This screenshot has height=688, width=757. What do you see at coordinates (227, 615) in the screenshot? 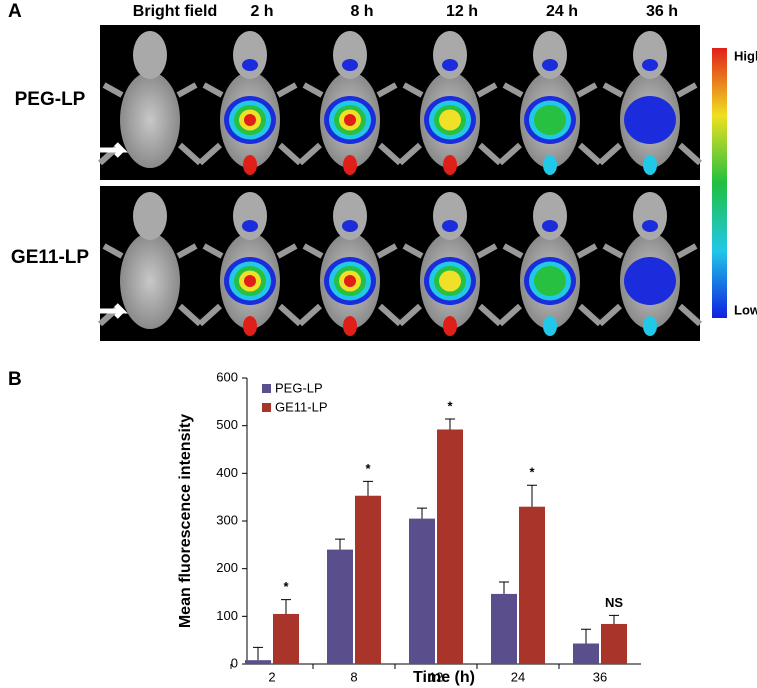
I see `y-tick-label: 100` at bounding box center [227, 615].